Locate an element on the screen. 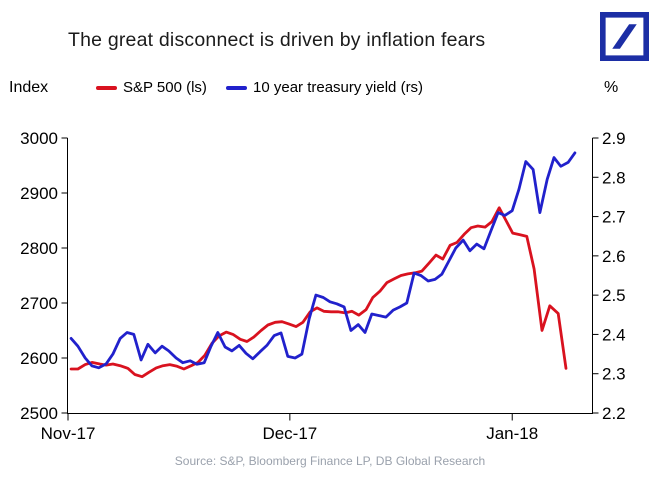 This screenshot has width=660, height=479. db-slash-icon is located at coordinates (624, 36).